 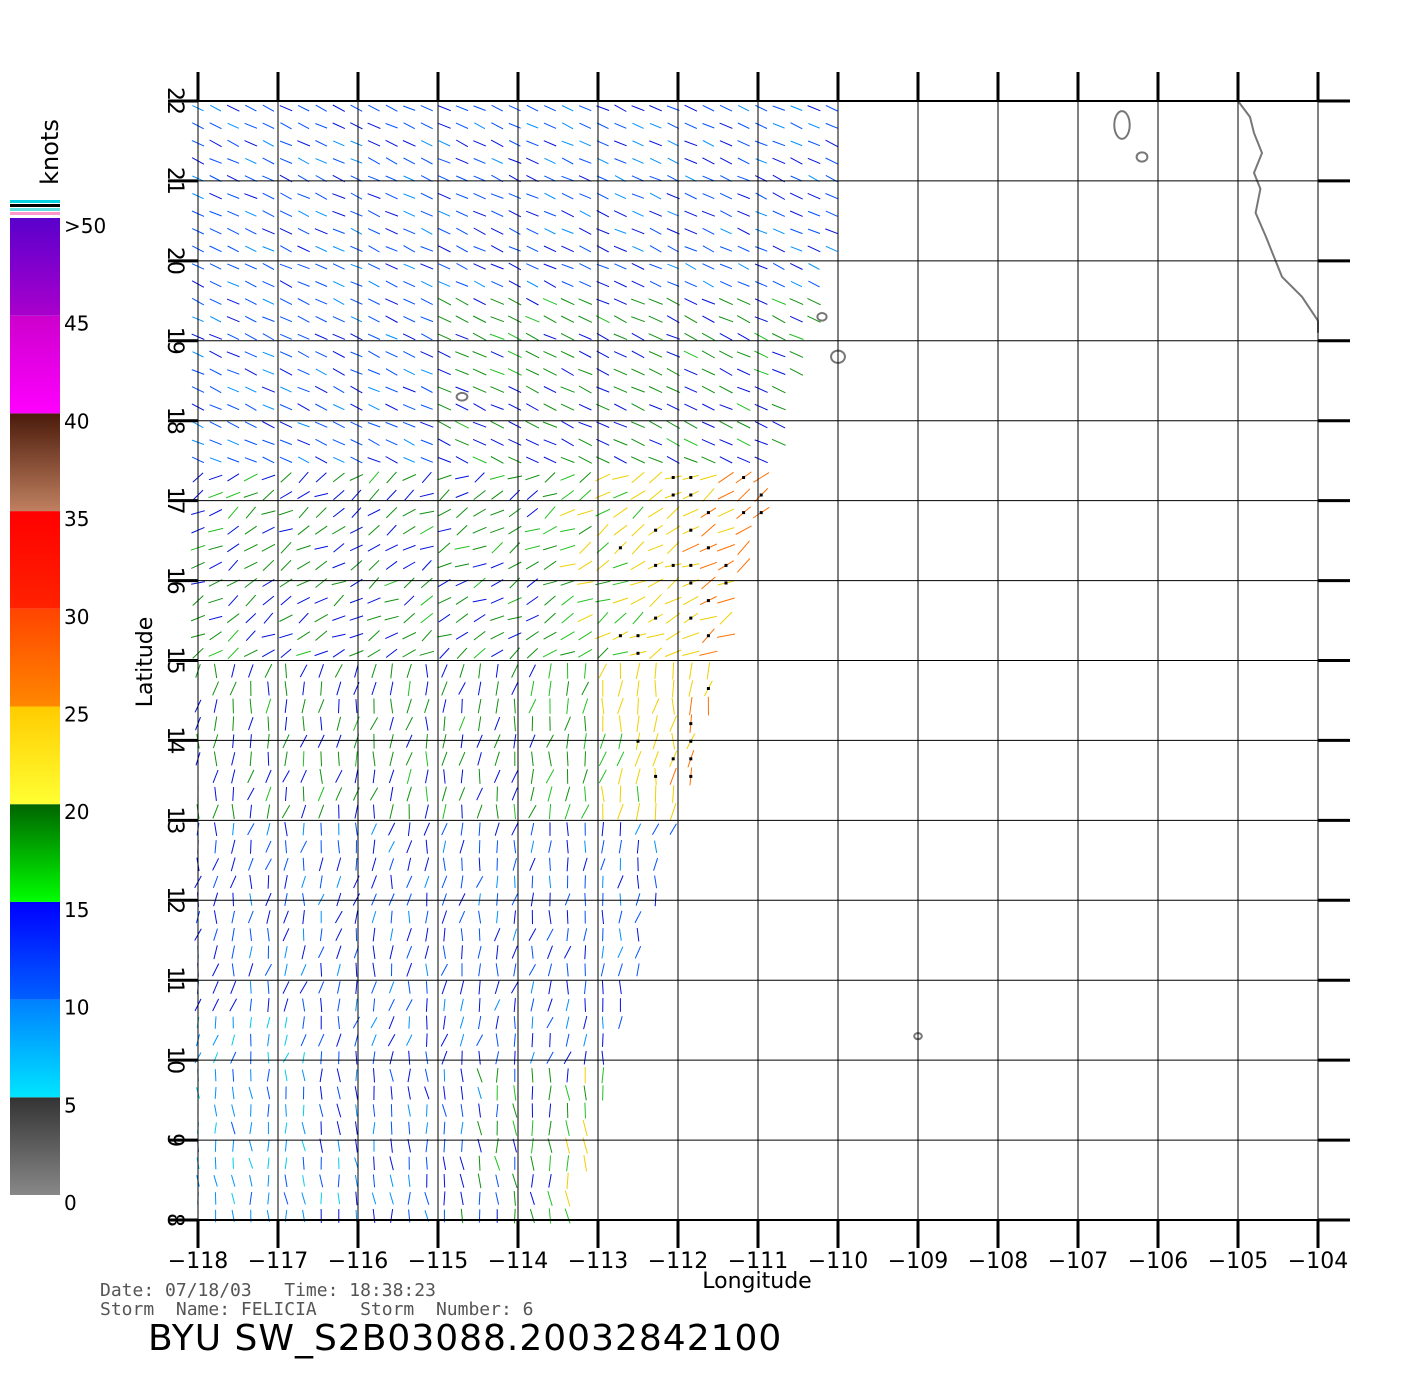 I want to click on lat-tick-label: 15, so click(x=174, y=661).